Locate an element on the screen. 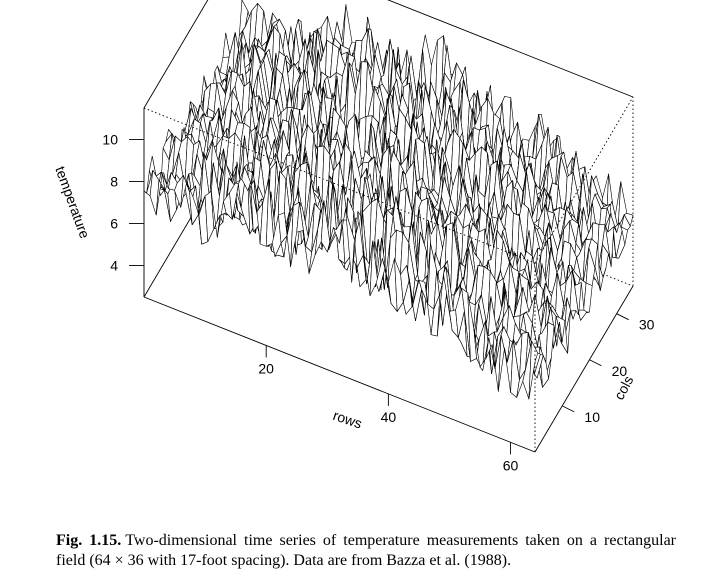 This screenshot has width=703, height=581. x-axis-label: rows is located at coordinates (347, 419).